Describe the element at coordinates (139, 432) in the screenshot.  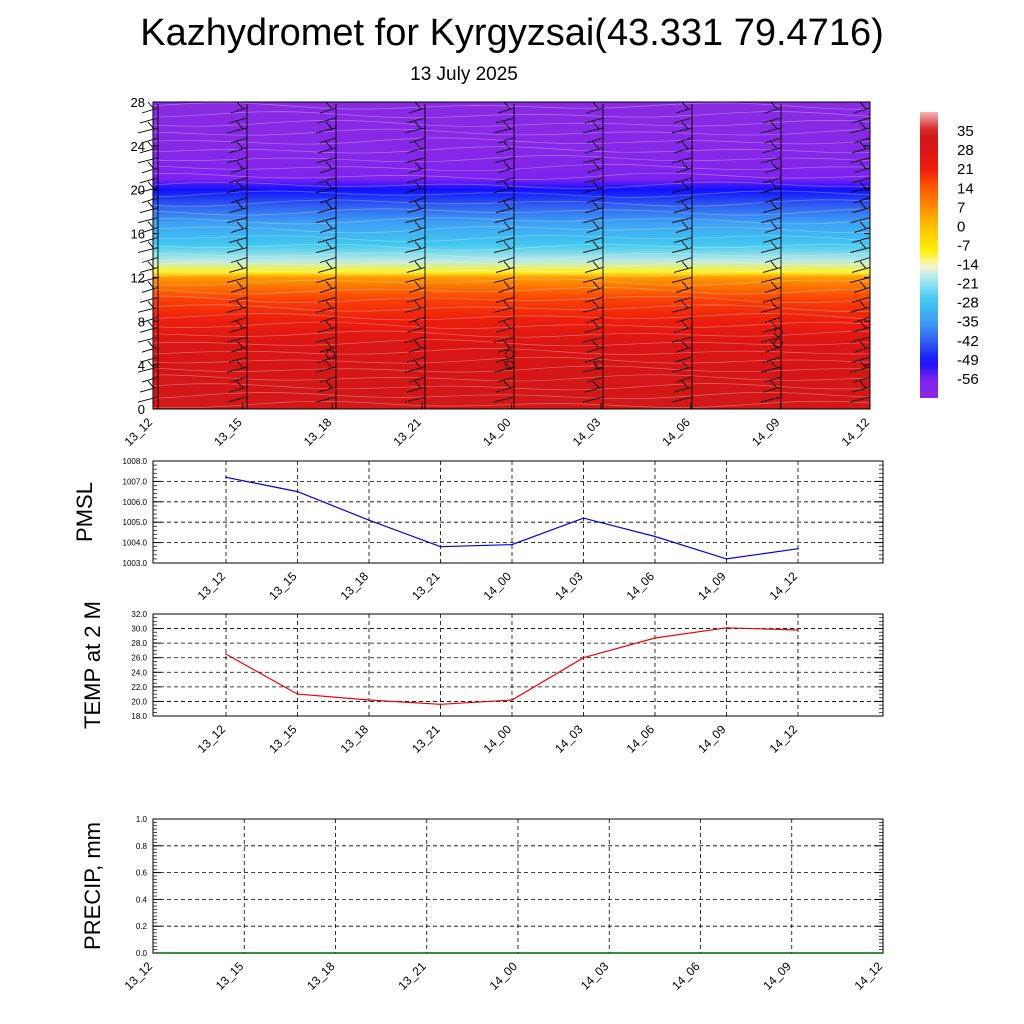
I see `x-tick-label: 13_12` at that location.